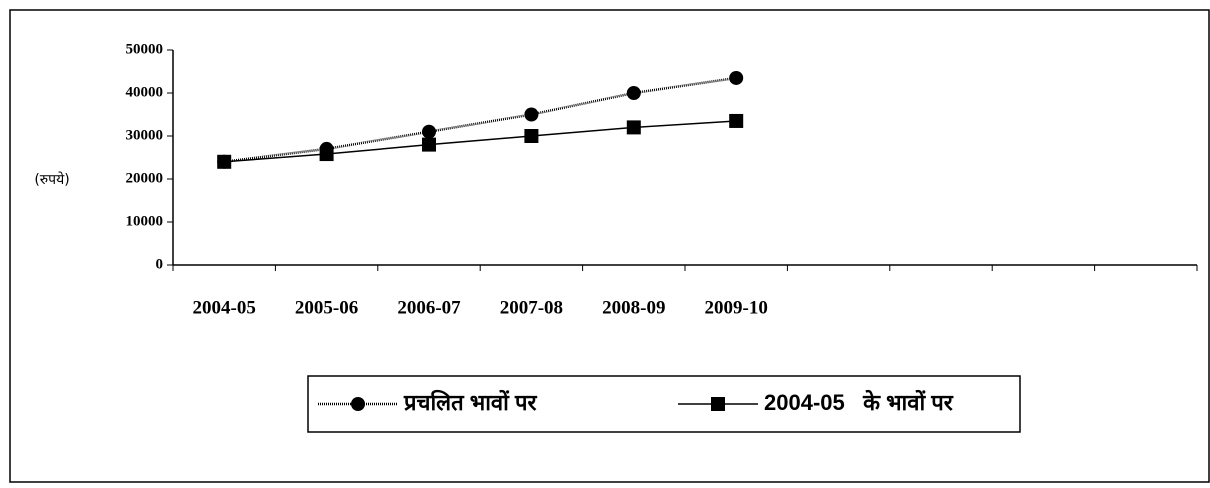 The image size is (1210, 488). Describe the element at coordinates (145, 49) in the screenshot. I see `y-tick-label: 50000` at that location.